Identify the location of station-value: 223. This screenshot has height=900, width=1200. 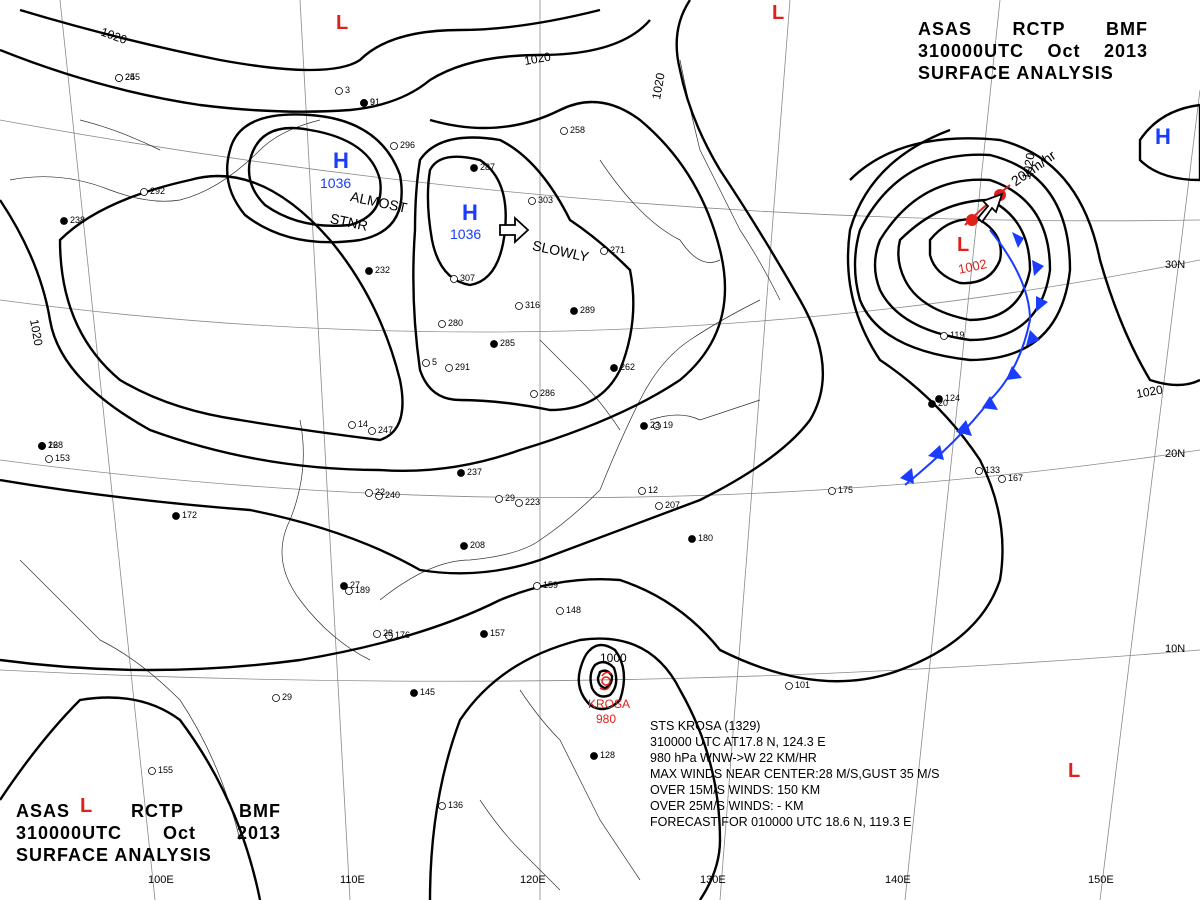
(533, 502).